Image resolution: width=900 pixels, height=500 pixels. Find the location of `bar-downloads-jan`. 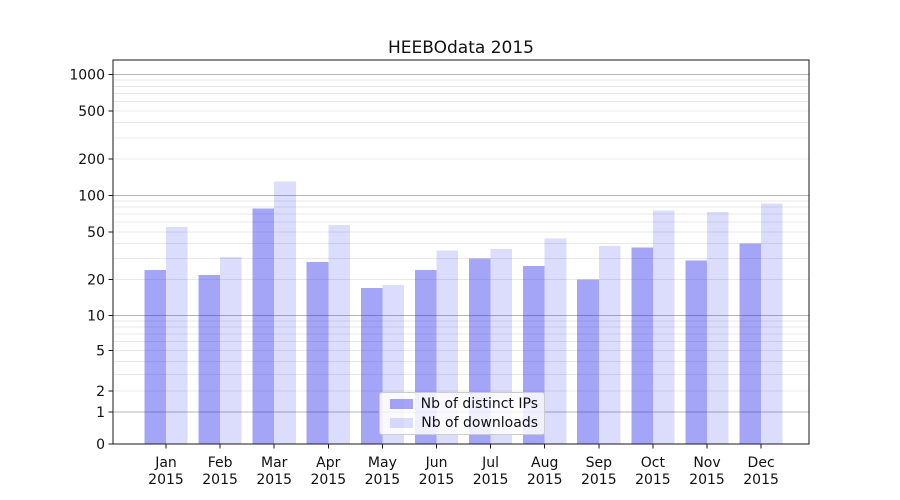

bar-downloads-jan is located at coordinates (177, 335).